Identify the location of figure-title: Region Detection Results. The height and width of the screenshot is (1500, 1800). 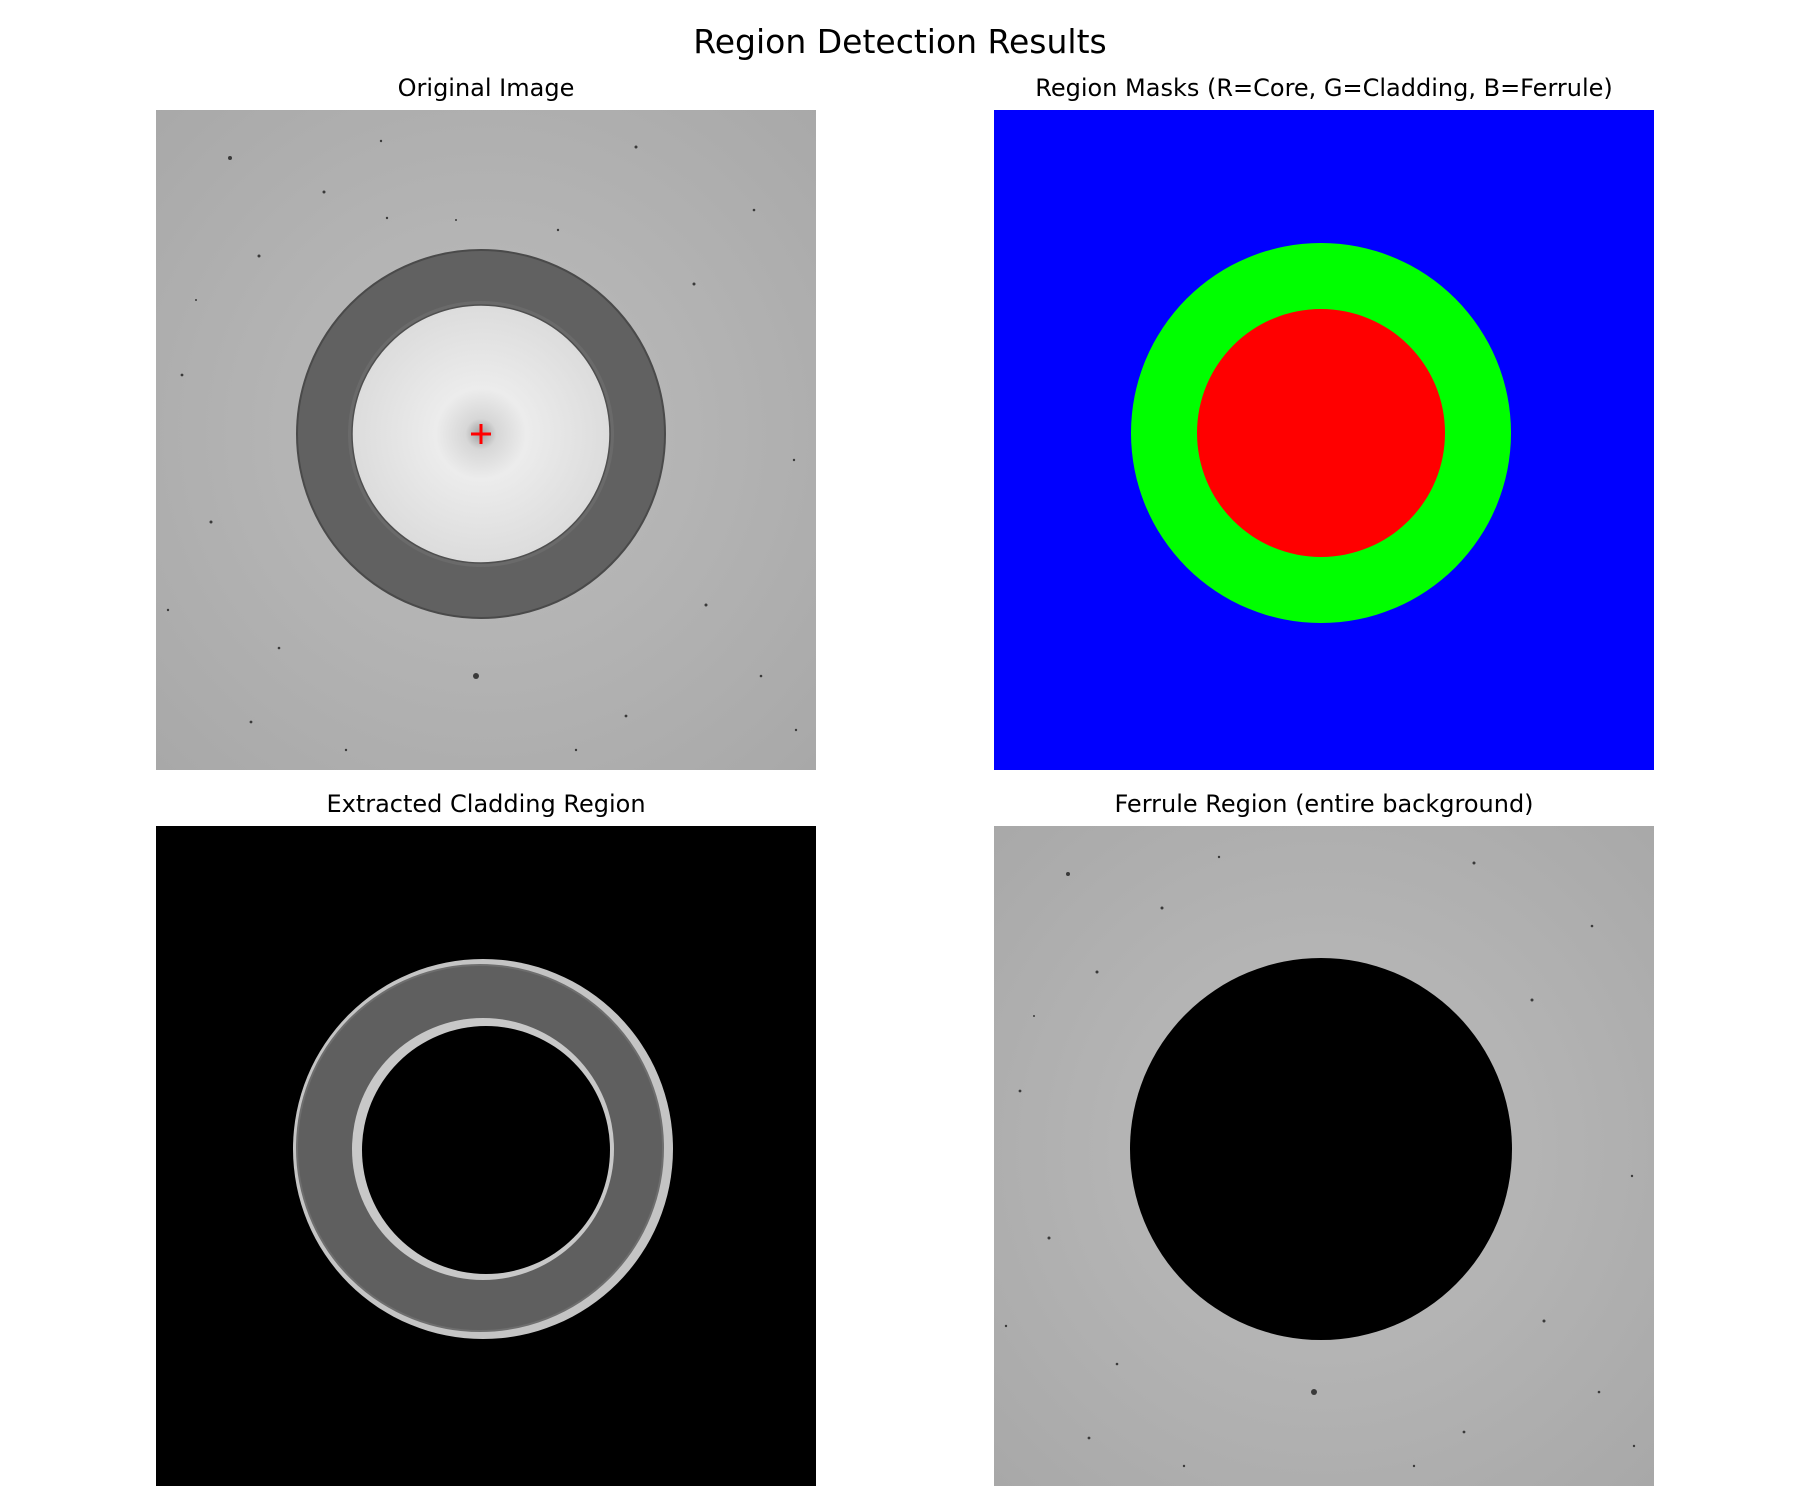
(900, 41).